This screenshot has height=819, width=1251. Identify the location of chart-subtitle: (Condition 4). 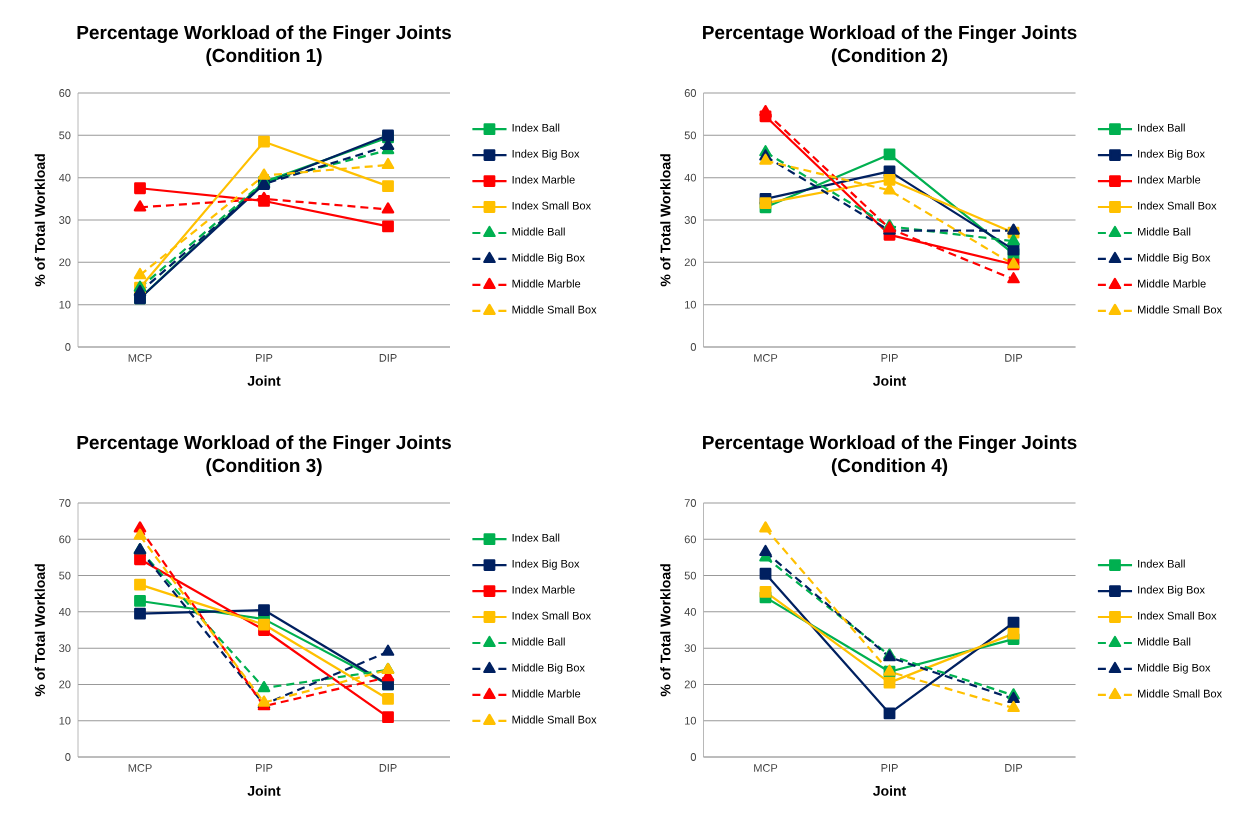
(889, 467).